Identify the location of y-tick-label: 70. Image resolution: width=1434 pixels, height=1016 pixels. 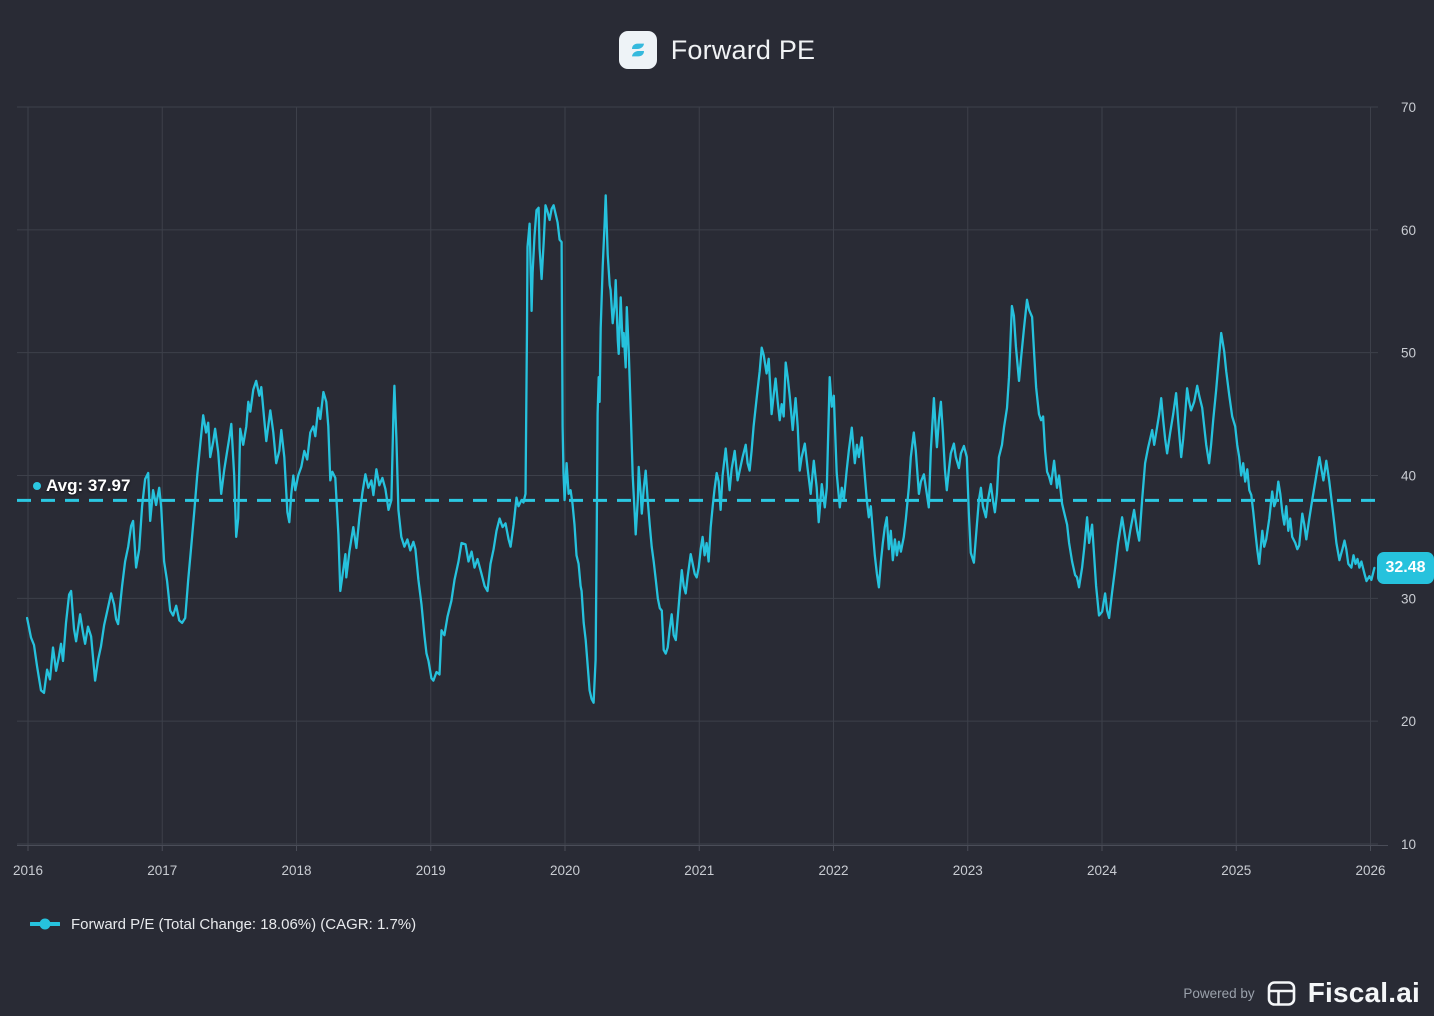
(1408, 107).